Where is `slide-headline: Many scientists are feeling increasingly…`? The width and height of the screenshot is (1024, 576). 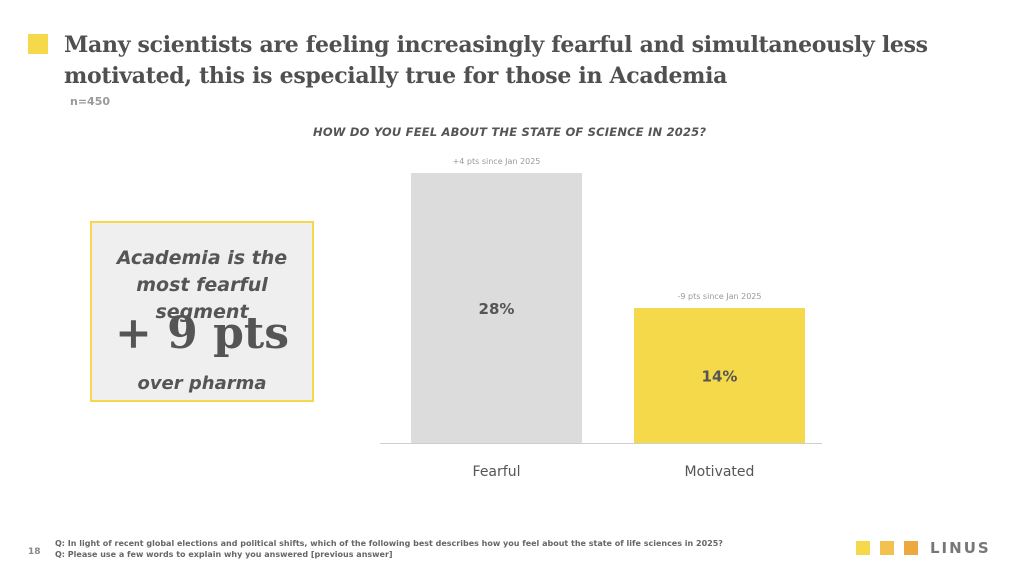
slide-headline: Many scientists are feeling increasingly… is located at coordinates (496, 60).